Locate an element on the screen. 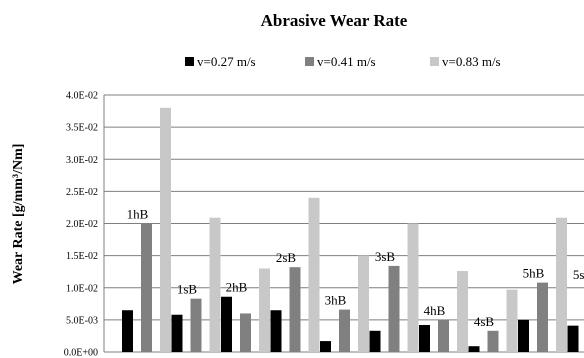 Image resolution: width=584 pixels, height=358 pixels. y-tick-label: 2.0E-02 is located at coordinates (82, 224).